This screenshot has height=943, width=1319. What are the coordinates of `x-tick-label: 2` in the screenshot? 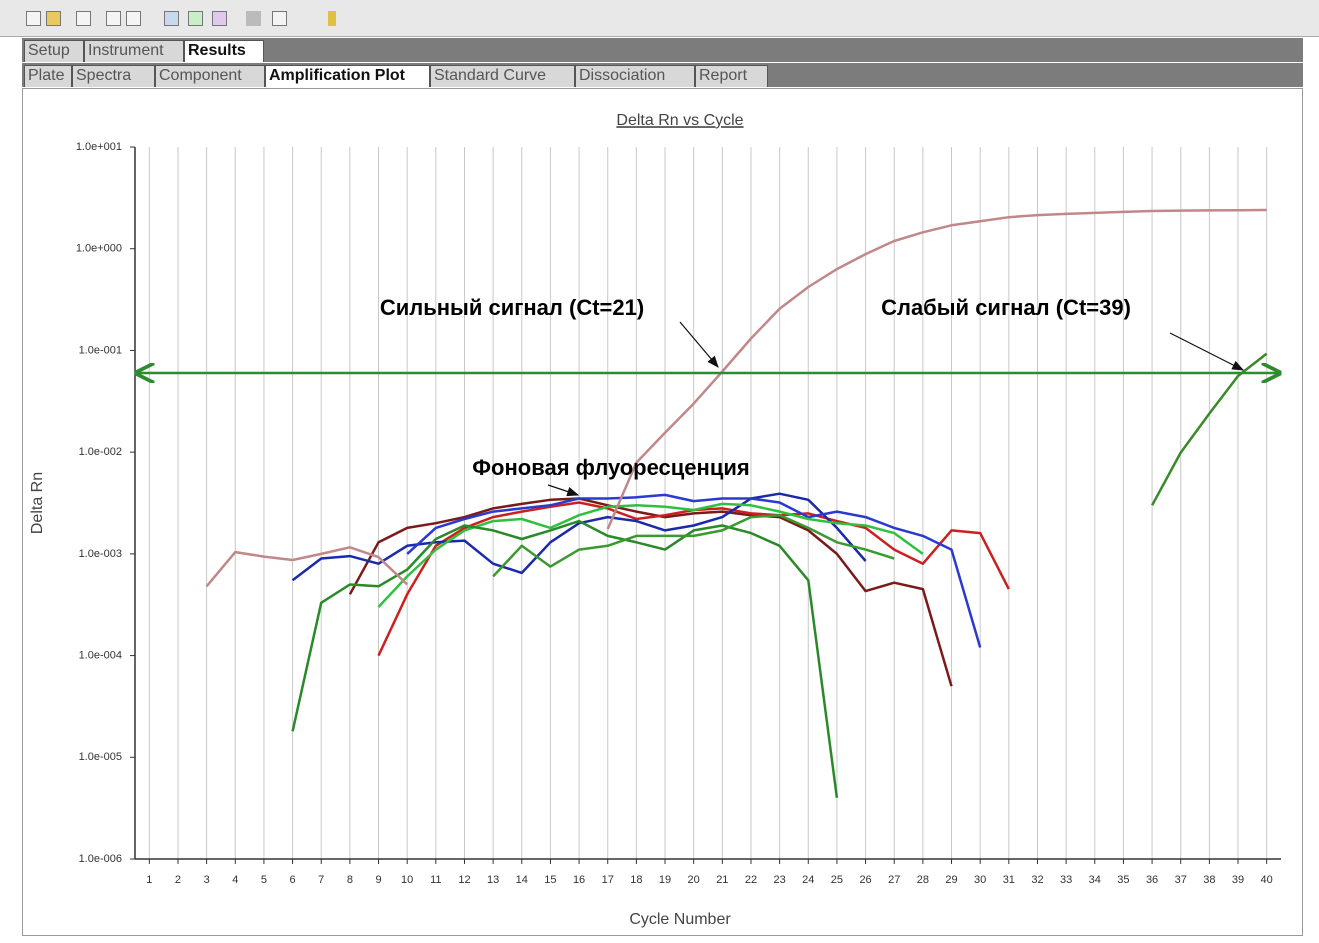 It's located at (178, 880).